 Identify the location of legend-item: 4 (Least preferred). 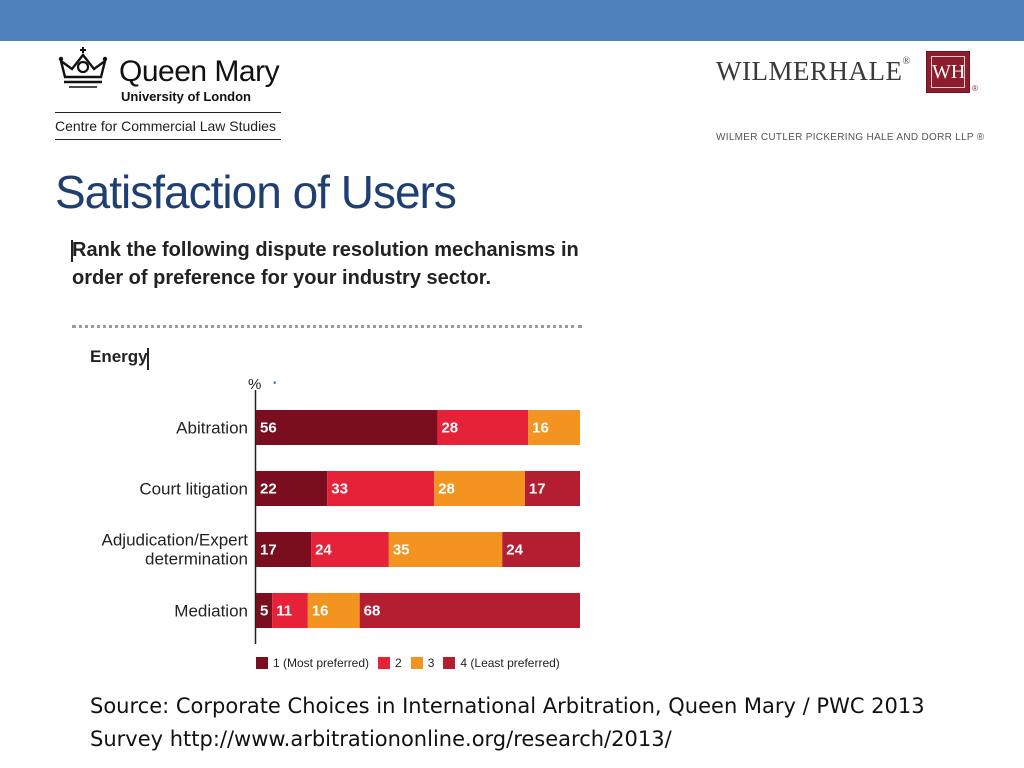
(501, 663).